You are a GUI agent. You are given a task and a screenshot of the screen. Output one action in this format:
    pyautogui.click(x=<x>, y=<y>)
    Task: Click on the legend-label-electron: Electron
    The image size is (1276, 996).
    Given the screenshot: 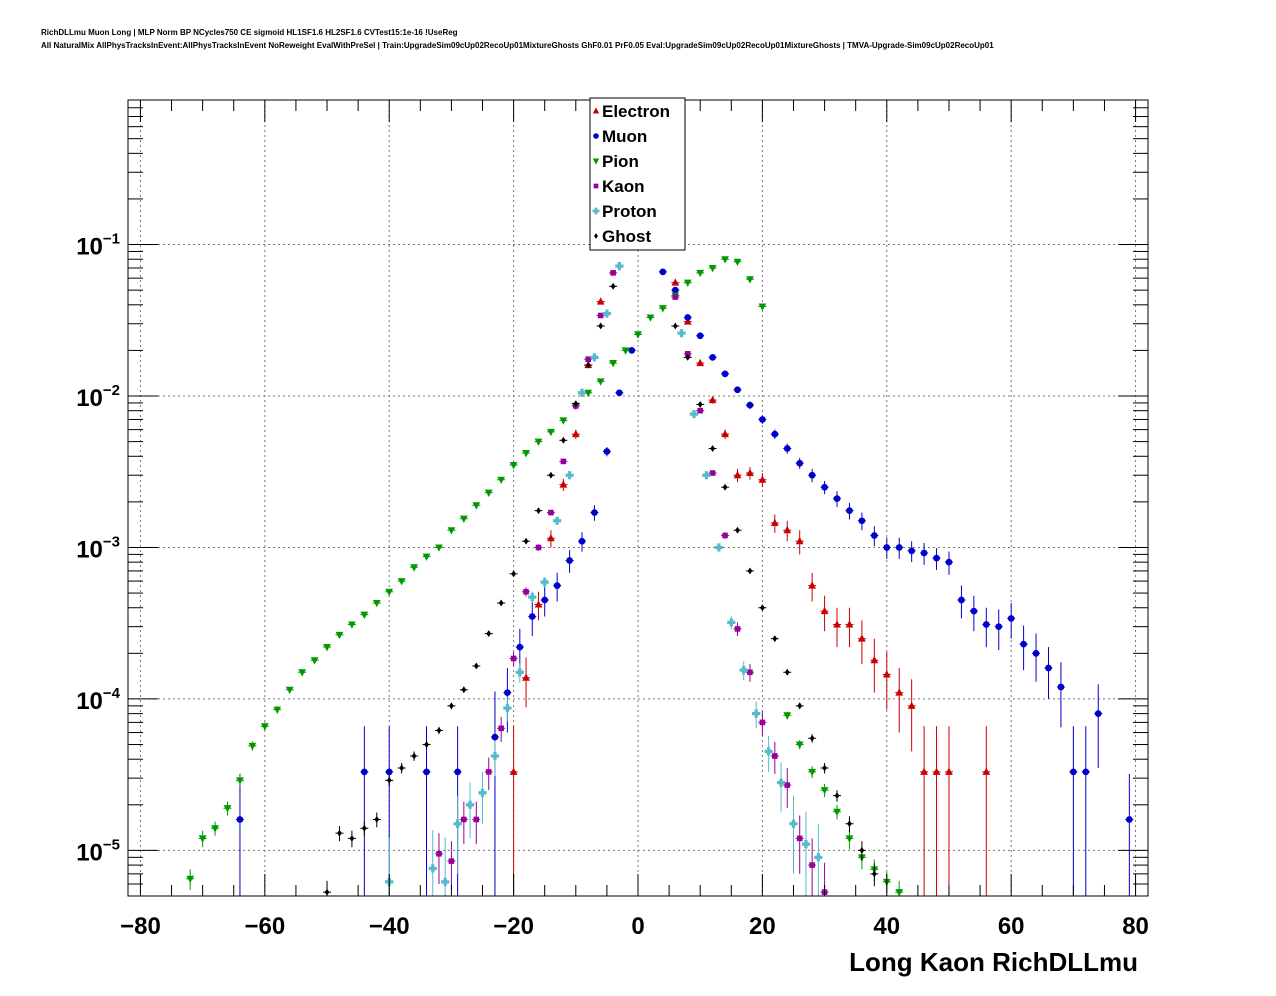 What is the action you would take?
    pyautogui.click(x=636, y=111)
    